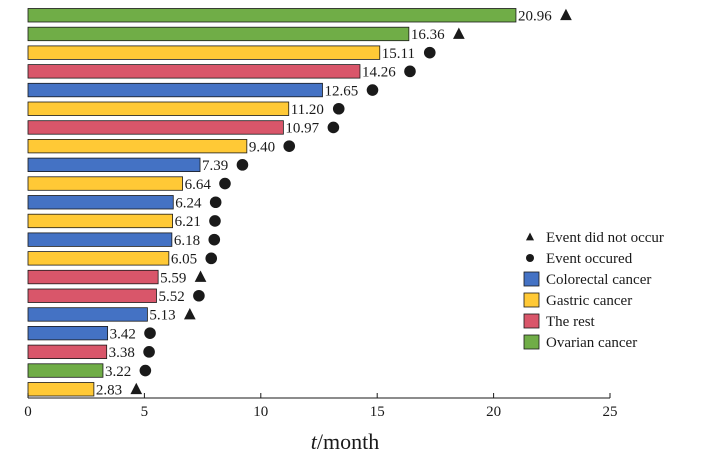 This screenshot has width=712, height=466. Describe the element at coordinates (105, 183) in the screenshot. I see `bar-6.64` at that location.